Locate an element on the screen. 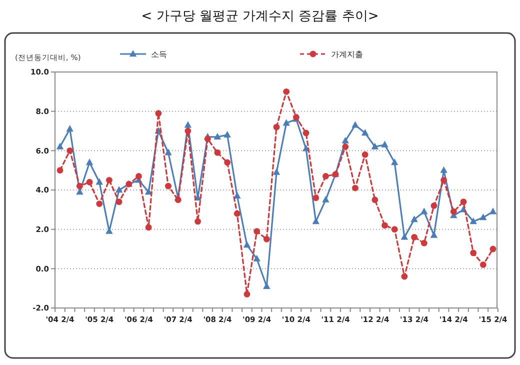 This screenshot has height=365, width=520. legend-label: 소득 is located at coordinates (159, 54).